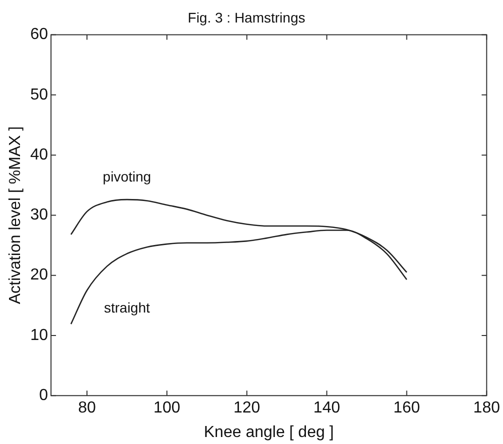 This screenshot has width=503, height=444. I want to click on y-tick-label: 40, so click(39, 155).